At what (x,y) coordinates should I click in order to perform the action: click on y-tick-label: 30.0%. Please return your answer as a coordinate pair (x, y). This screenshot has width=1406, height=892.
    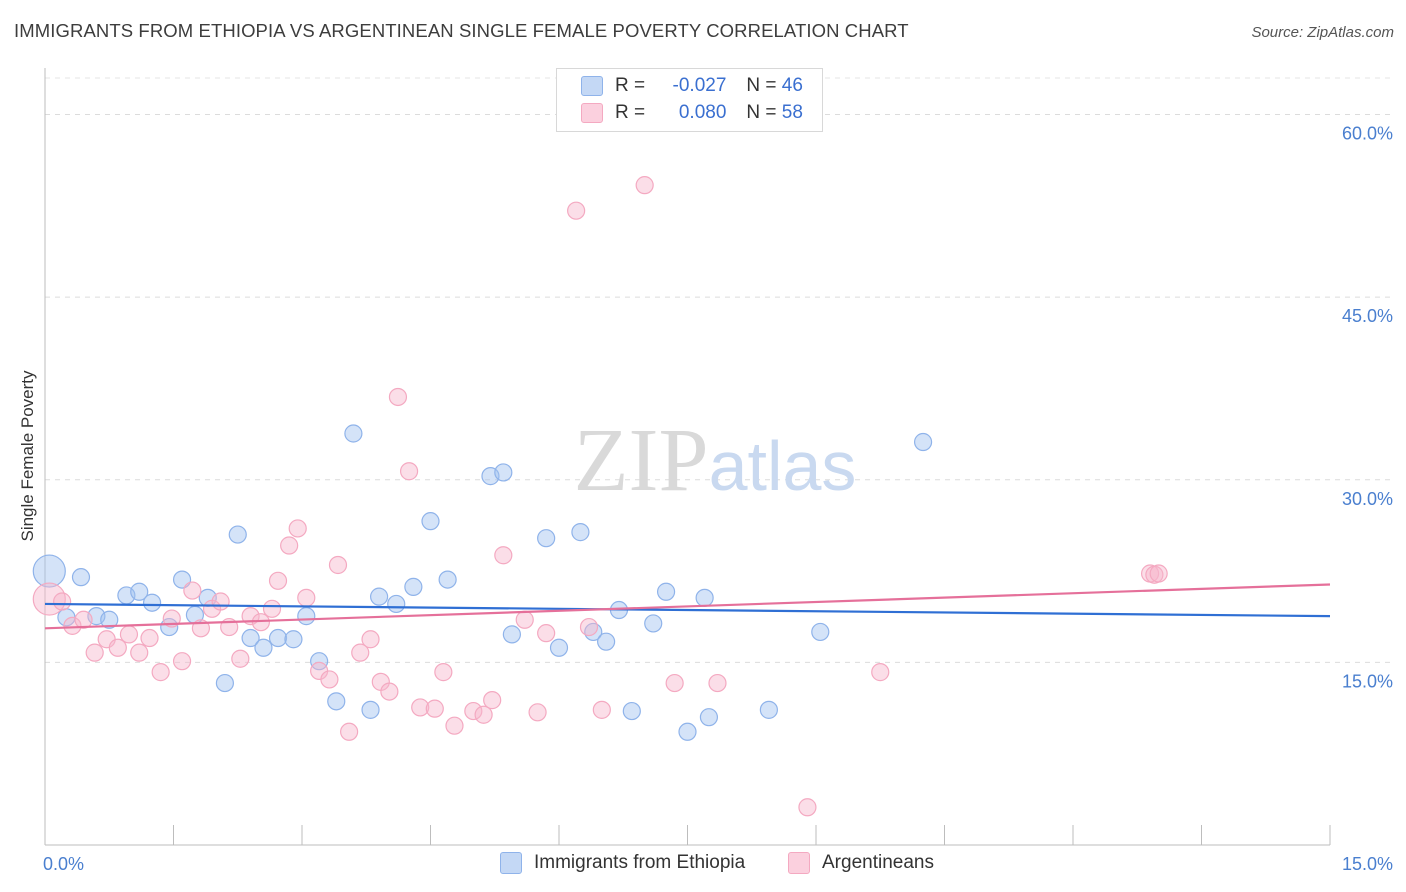
    Looking at the image, I should click on (1367, 499).